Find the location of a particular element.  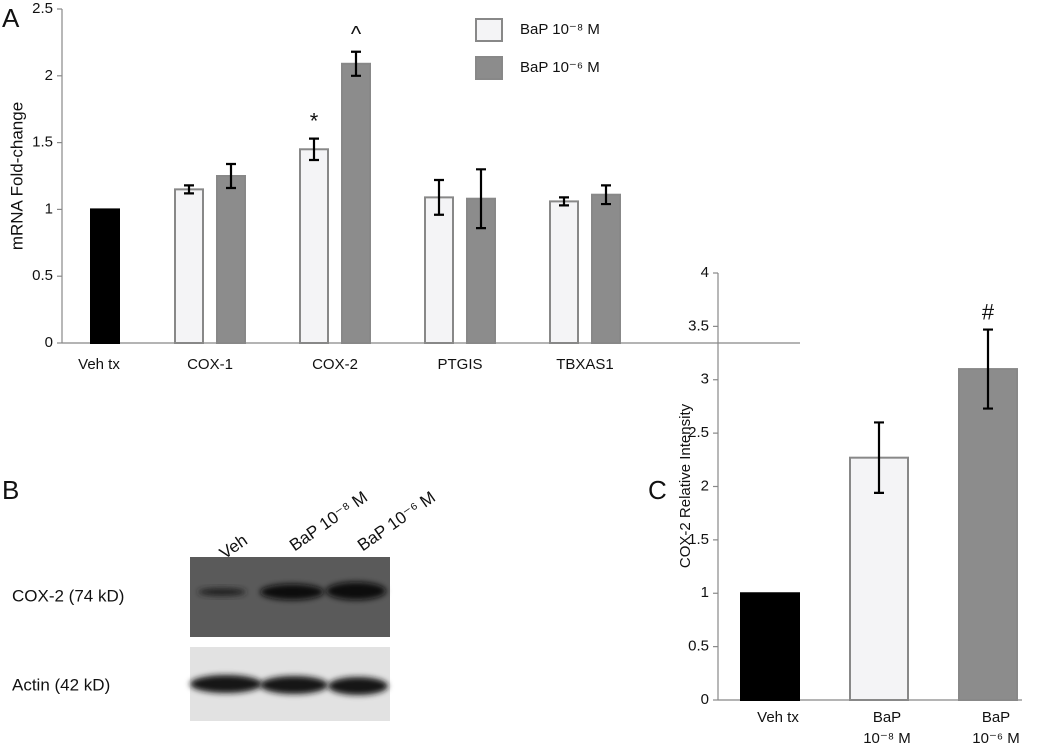

x-tick-label: TBXAS1 is located at coordinates (585, 364).